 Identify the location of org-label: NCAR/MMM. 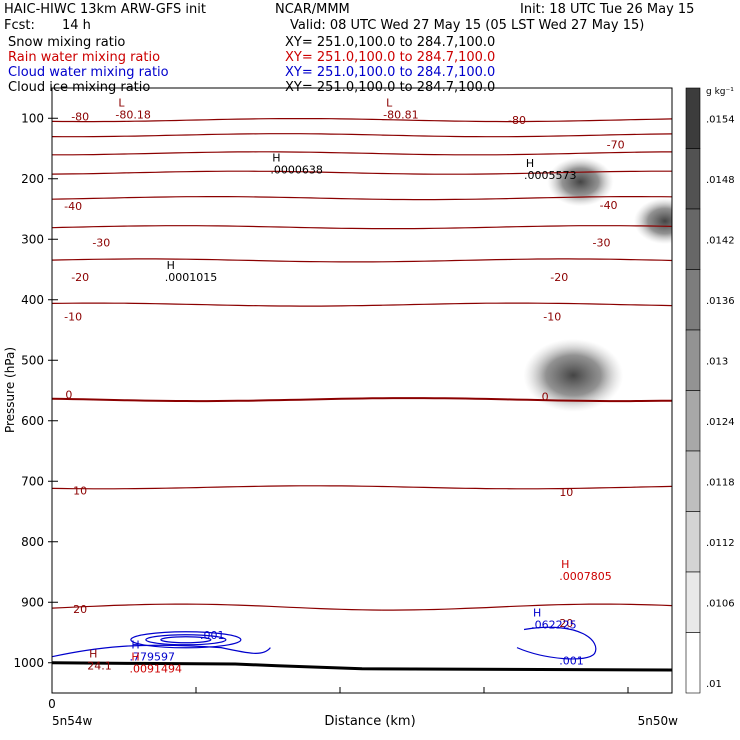
(312, 9).